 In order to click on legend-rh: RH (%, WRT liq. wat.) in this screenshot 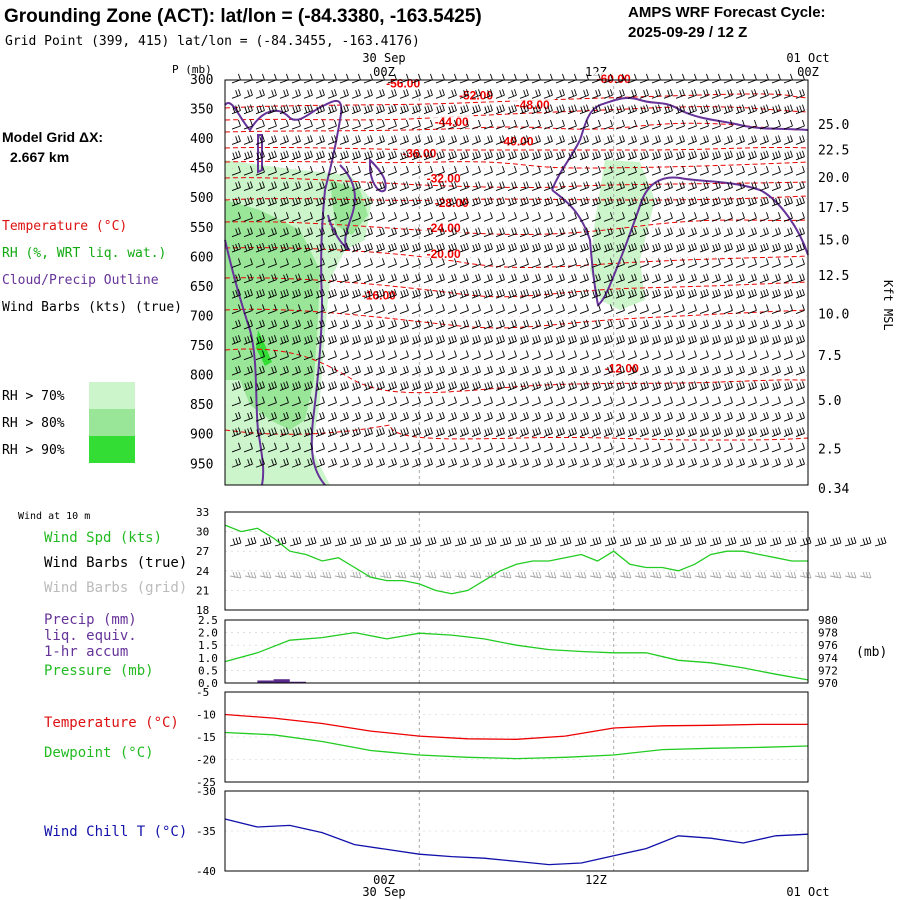, I will do `click(84, 253)`.